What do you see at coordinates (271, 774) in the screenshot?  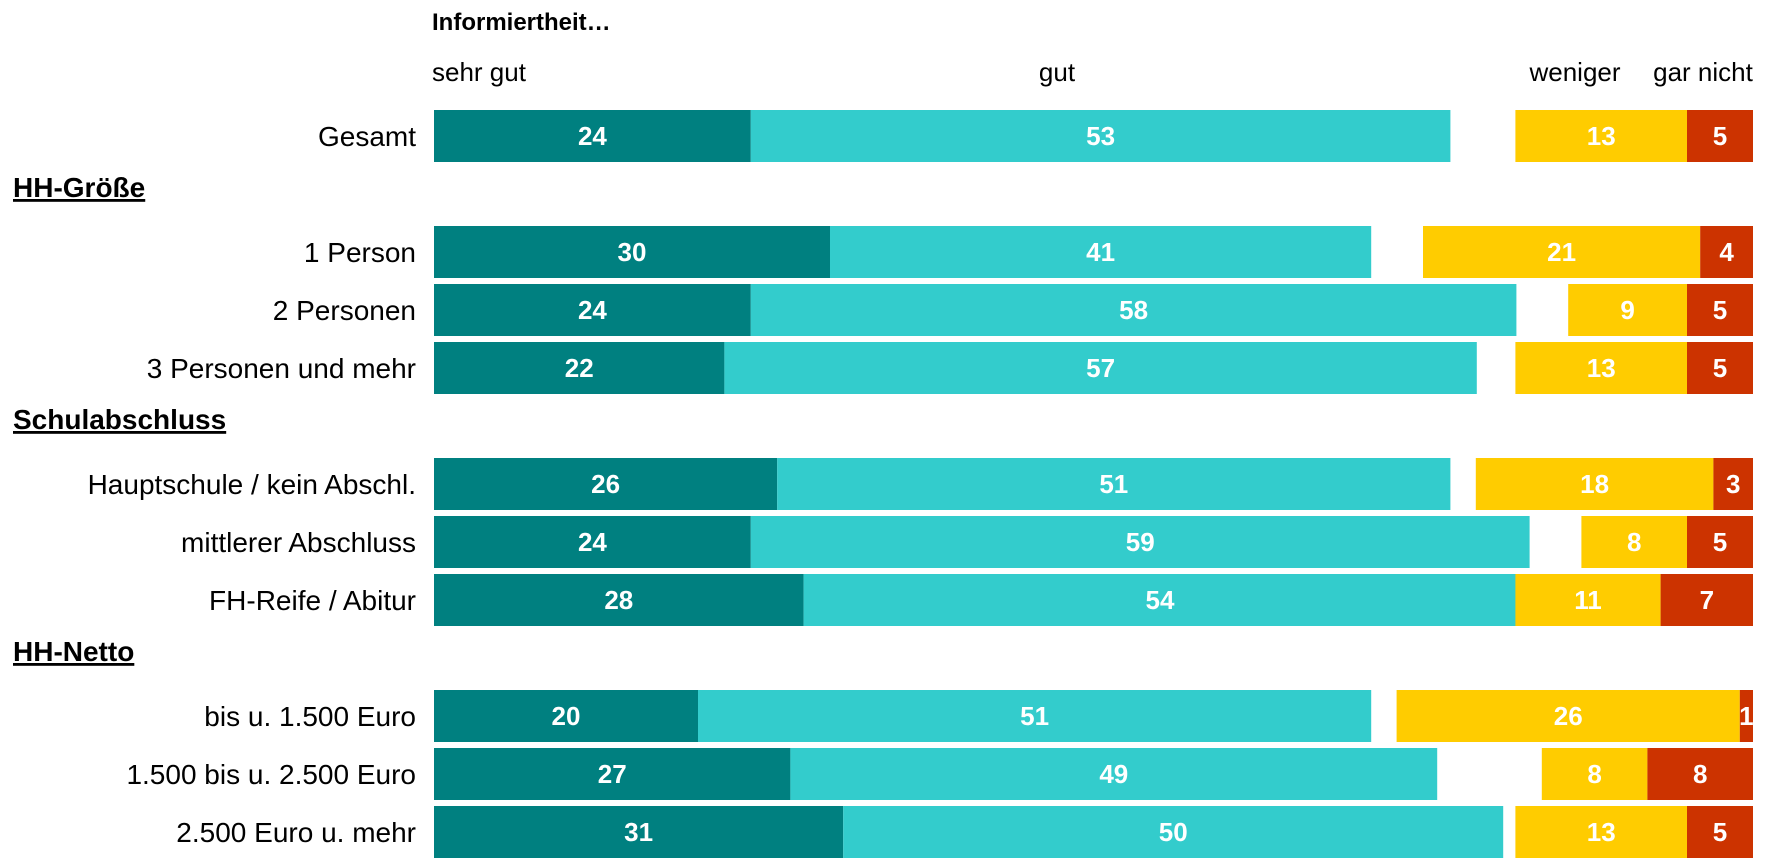 I see `category-label: 1.500 bis u. 2.500 Euro` at bounding box center [271, 774].